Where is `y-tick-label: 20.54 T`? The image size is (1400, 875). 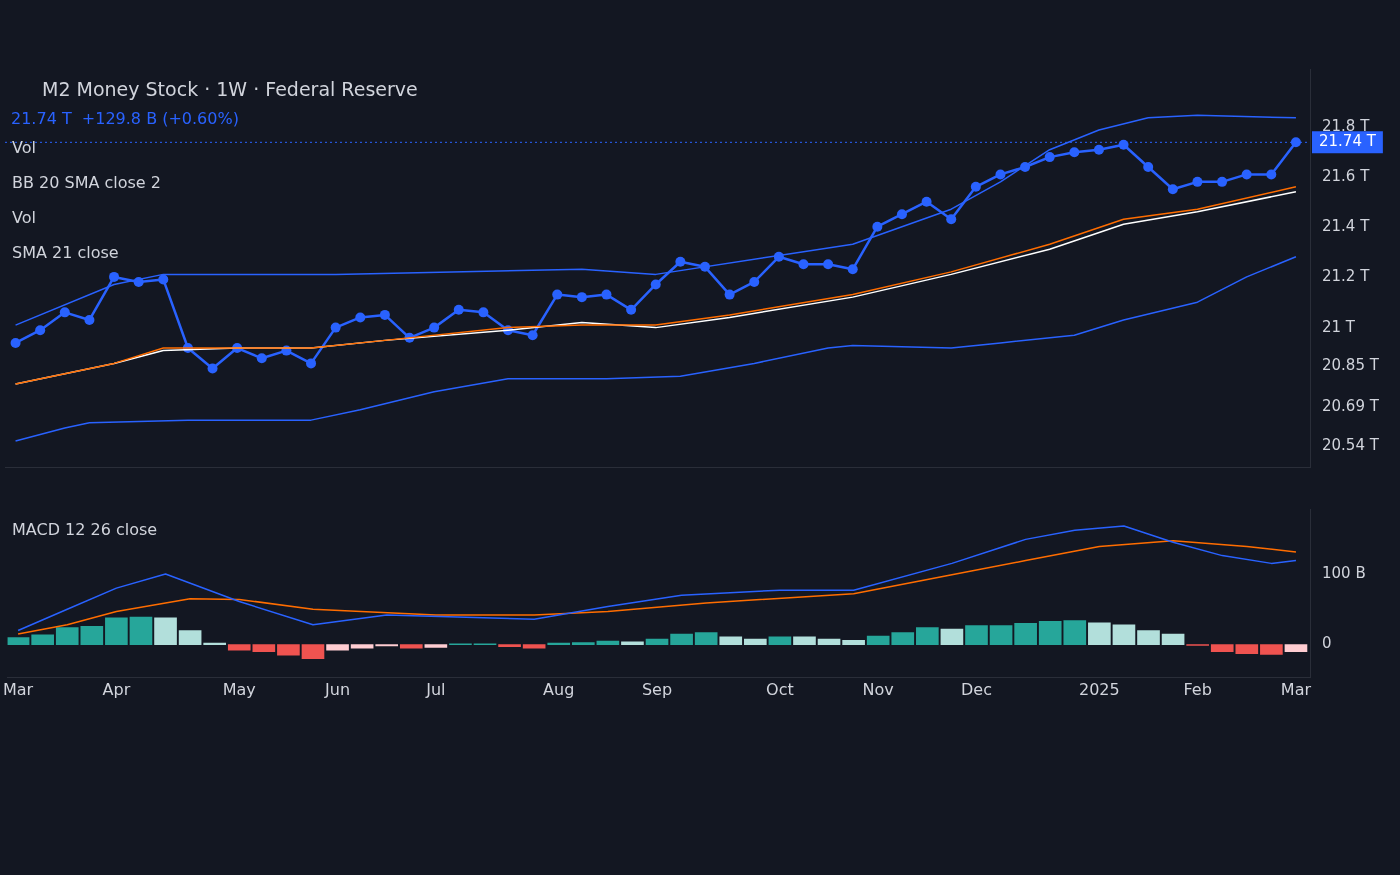 y-tick-label: 20.54 T is located at coordinates (1351, 445).